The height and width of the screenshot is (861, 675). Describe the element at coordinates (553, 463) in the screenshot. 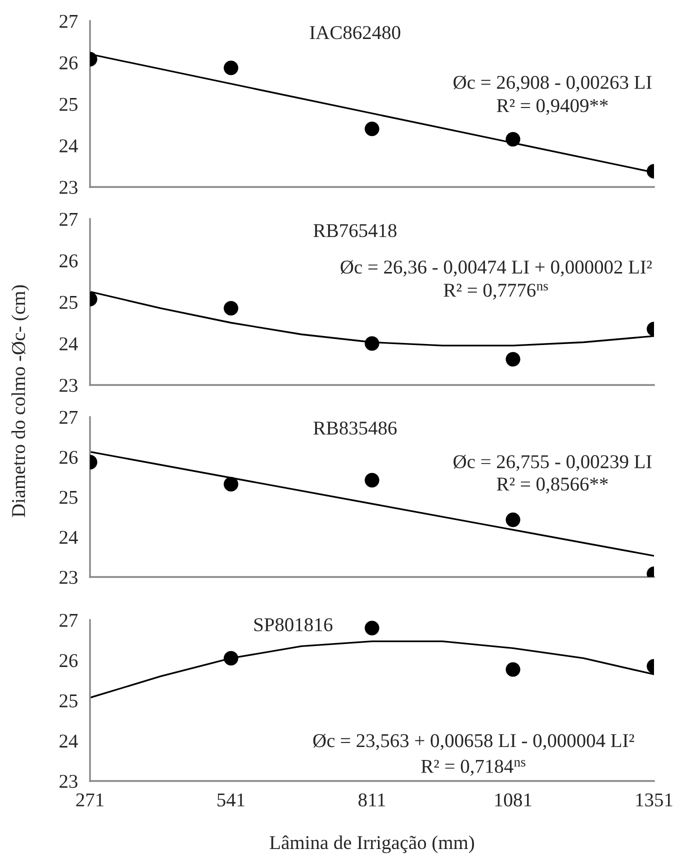

I see `annotation: Øc = 26,755 - 0,00239 LI` at that location.